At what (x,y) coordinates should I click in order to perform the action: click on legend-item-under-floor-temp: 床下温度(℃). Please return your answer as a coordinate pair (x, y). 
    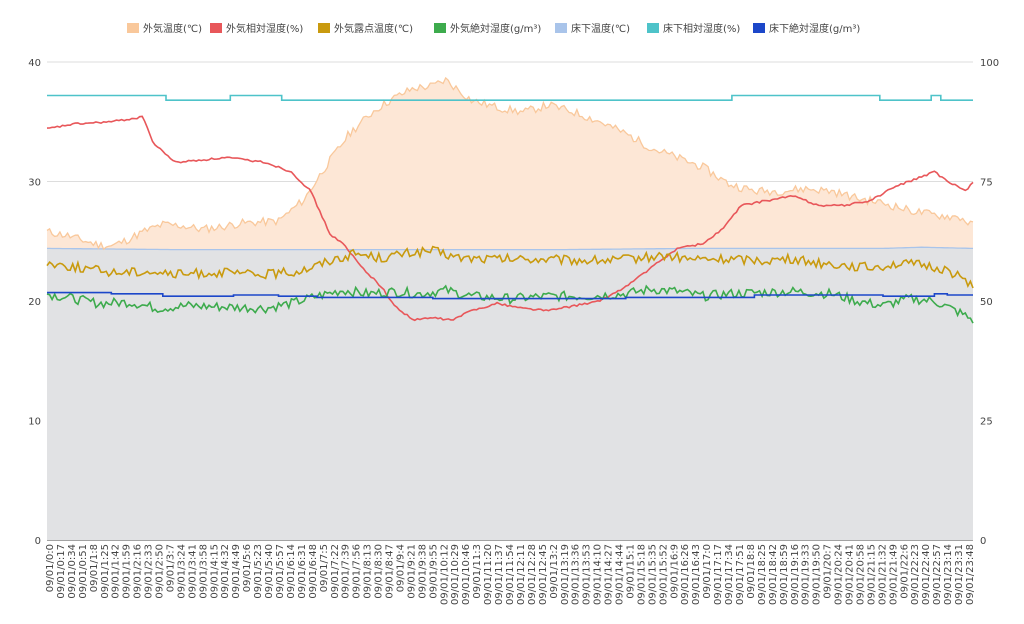
    Looking at the image, I should click on (592, 28).